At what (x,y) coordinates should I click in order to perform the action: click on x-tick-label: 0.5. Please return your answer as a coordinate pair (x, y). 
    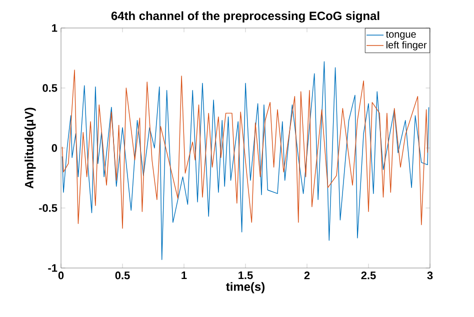
    Looking at the image, I should click on (122, 276).